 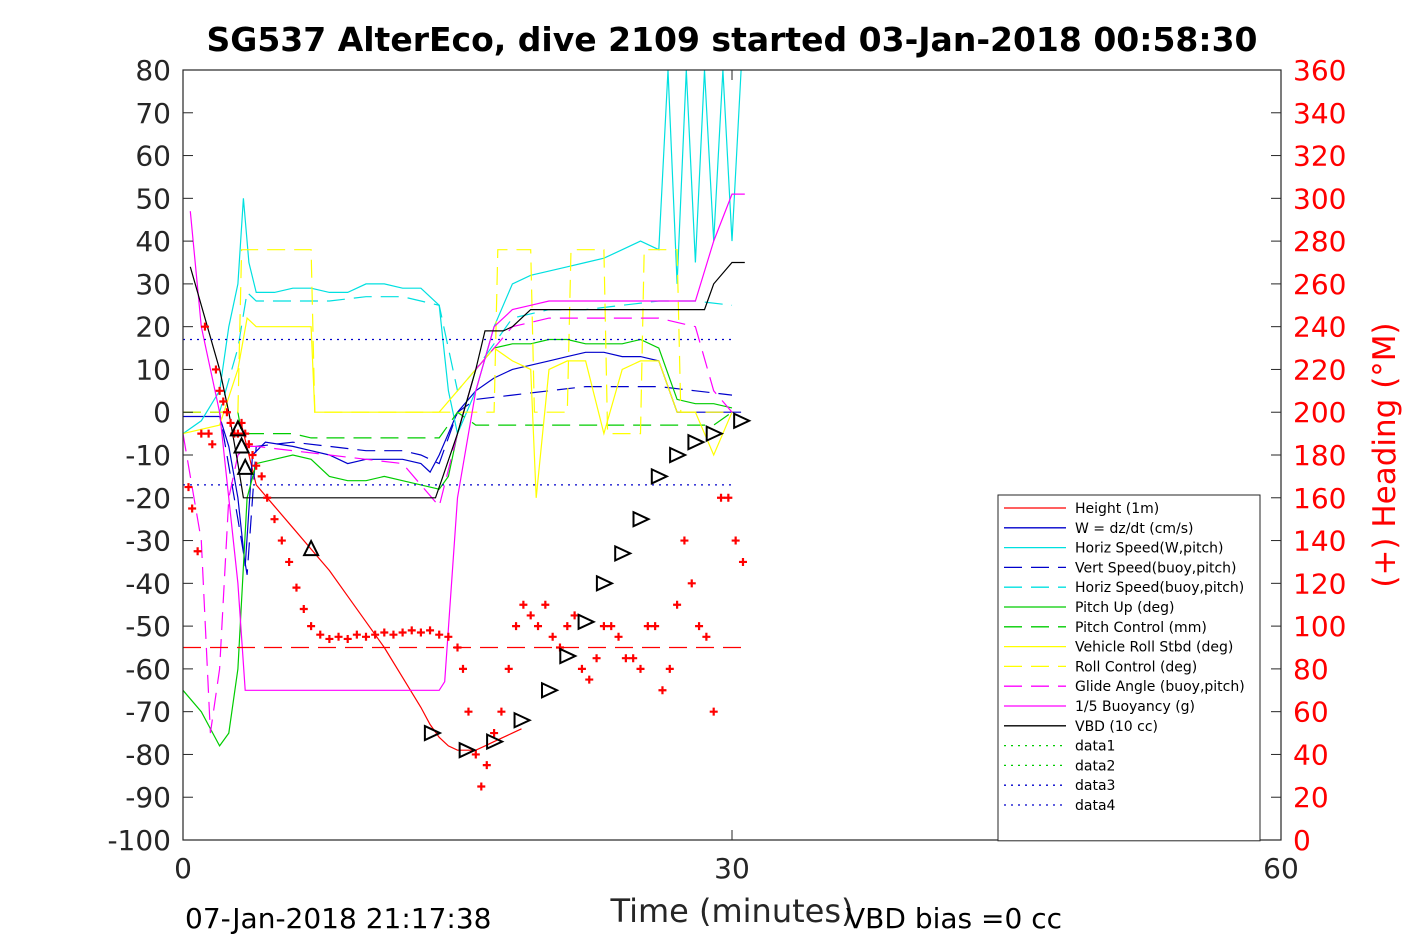 What do you see at coordinates (153, 70) in the screenshot?
I see `y-tick-label: 80` at bounding box center [153, 70].